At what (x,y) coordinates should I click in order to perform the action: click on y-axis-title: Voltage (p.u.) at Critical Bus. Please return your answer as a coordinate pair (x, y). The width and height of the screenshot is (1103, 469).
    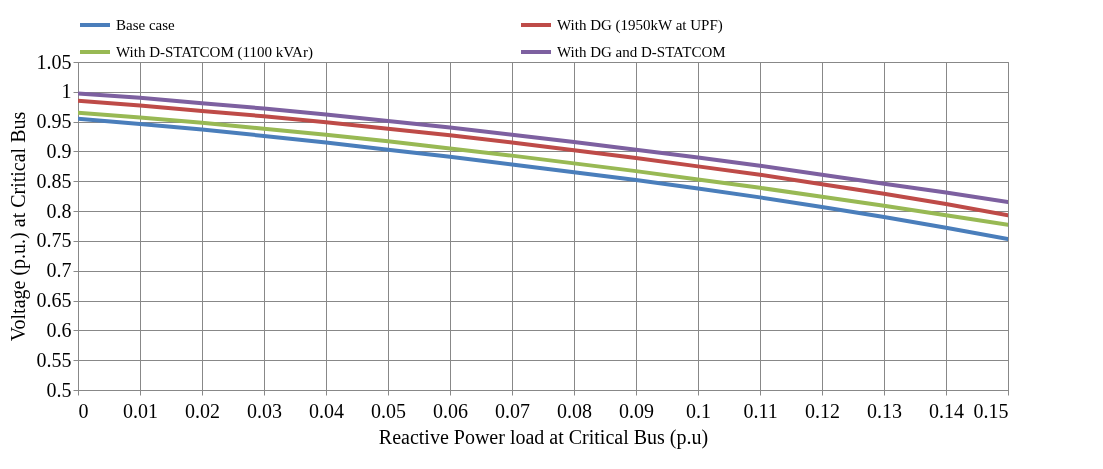
    Looking at the image, I should click on (18, 226).